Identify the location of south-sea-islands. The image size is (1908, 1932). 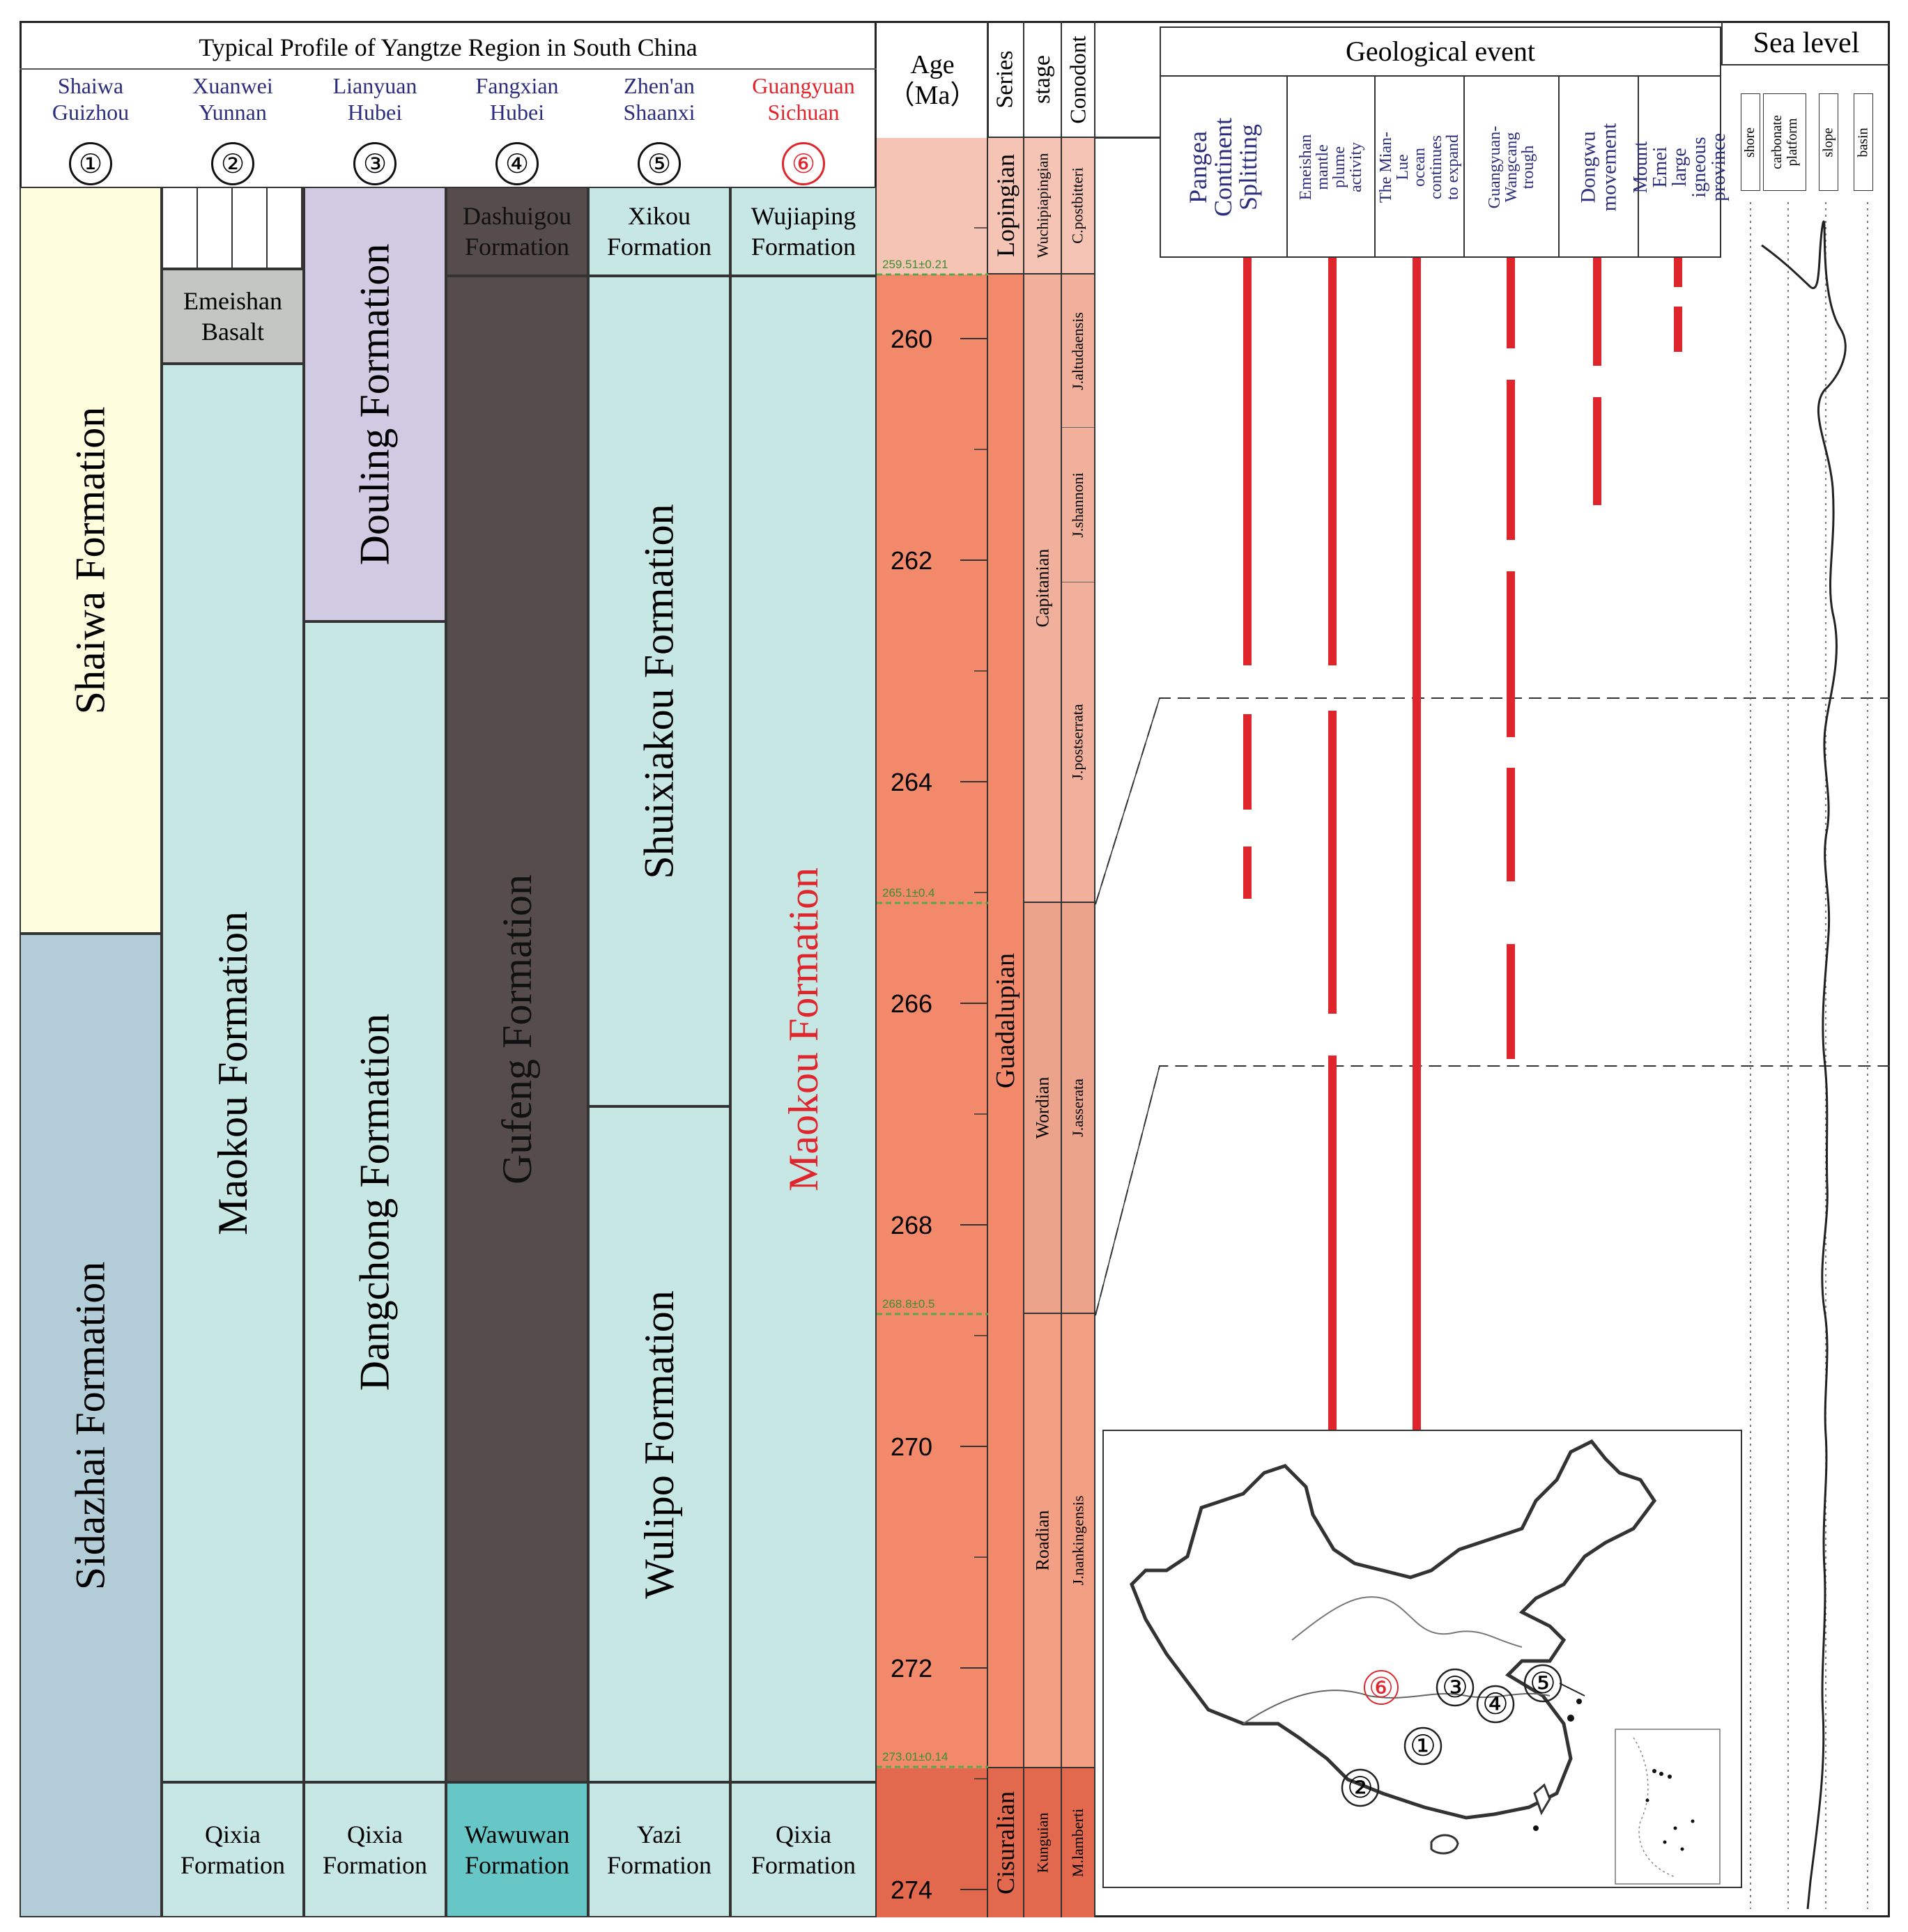
(1670, 1810).